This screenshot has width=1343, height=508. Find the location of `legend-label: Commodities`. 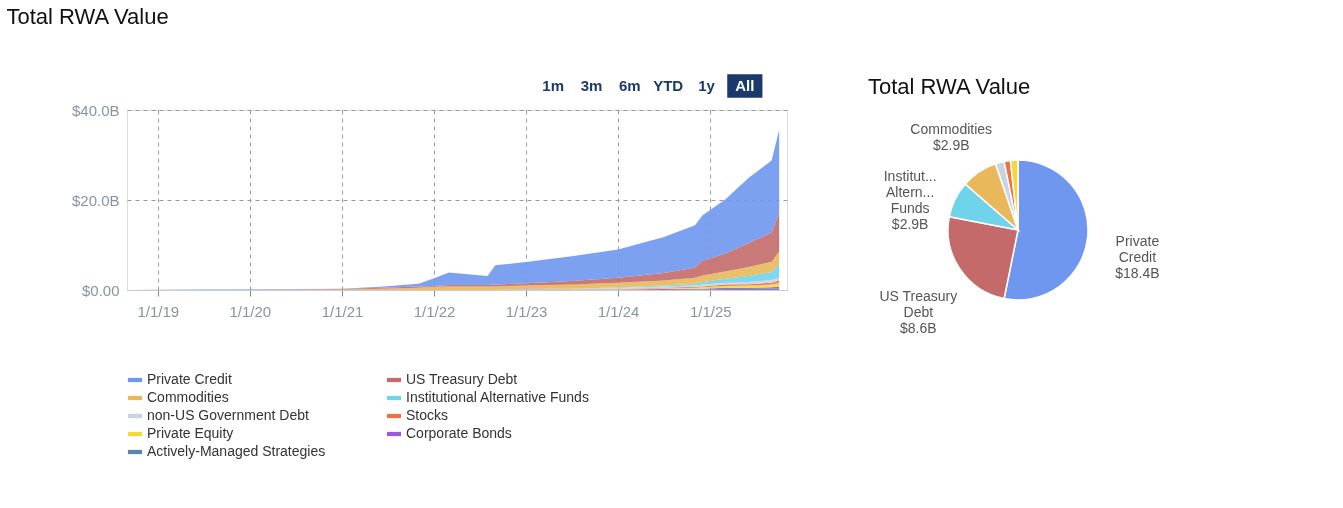

legend-label: Commodities is located at coordinates (188, 397).